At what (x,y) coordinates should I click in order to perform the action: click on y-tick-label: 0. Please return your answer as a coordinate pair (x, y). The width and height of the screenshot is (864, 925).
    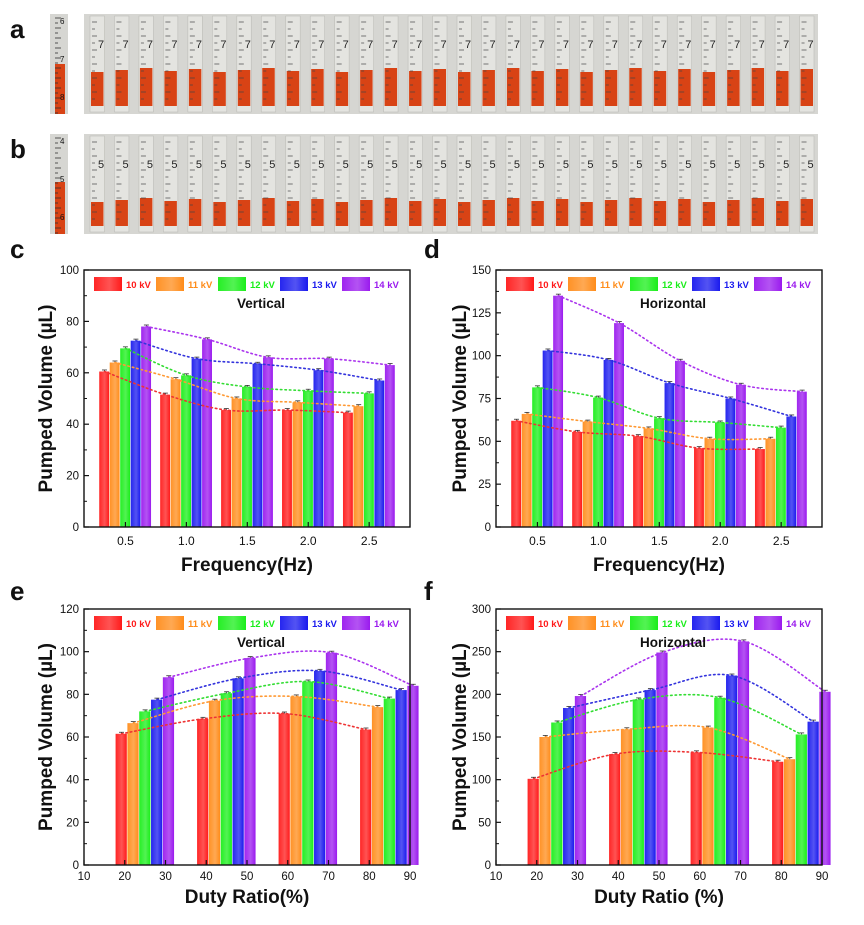
    Looking at the image, I should click on (76, 528).